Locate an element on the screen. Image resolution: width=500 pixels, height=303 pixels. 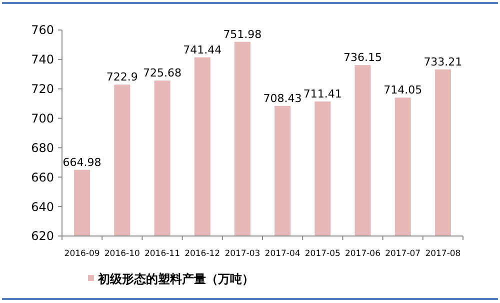
data-label: 733.21 is located at coordinates (443, 61).